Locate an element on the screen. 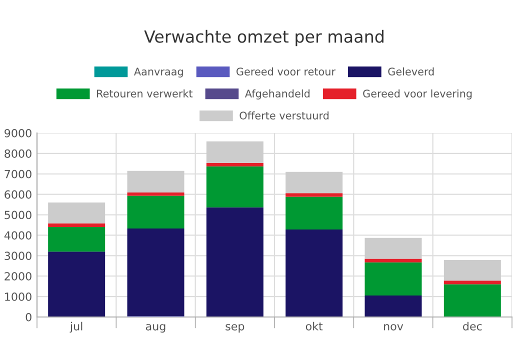 The height and width of the screenshot is (359, 529). y-tick-label: 8000 is located at coordinates (18, 153).